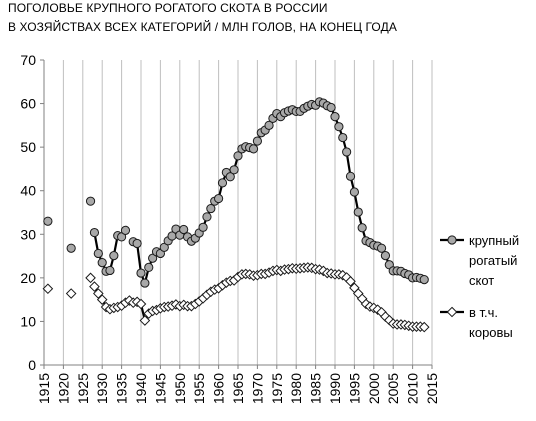 This screenshot has width=536, height=421. What do you see at coordinates (28, 321) in the screenshot?
I see `y-tick-label: 10` at bounding box center [28, 321].